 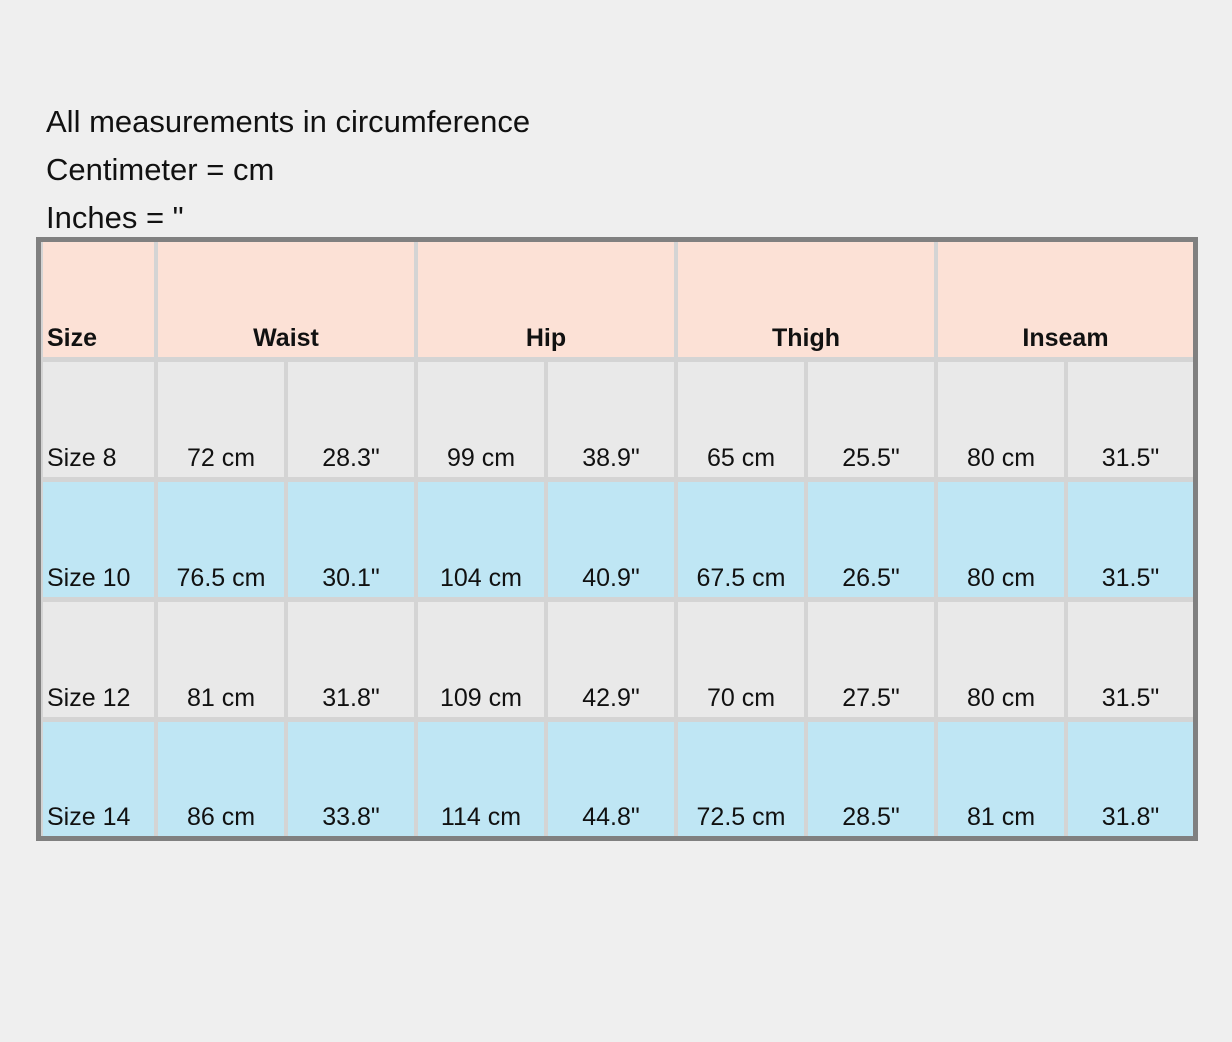 What do you see at coordinates (98, 299) in the screenshot?
I see `header-size: Size` at bounding box center [98, 299].